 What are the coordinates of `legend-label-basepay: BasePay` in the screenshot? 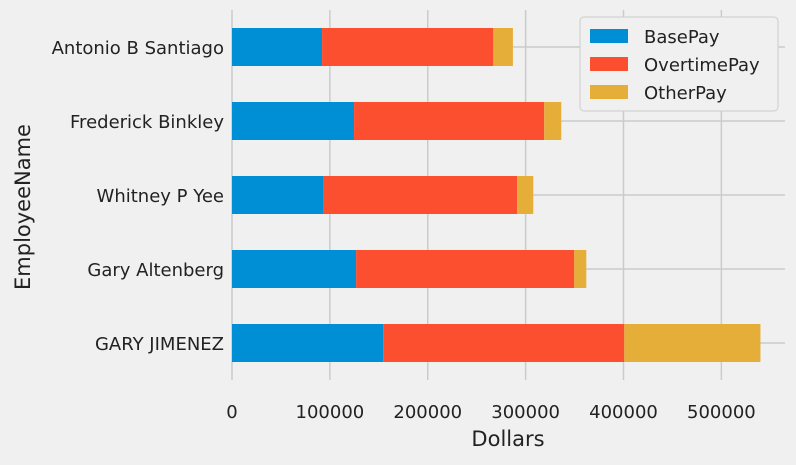 It's located at (682, 37).